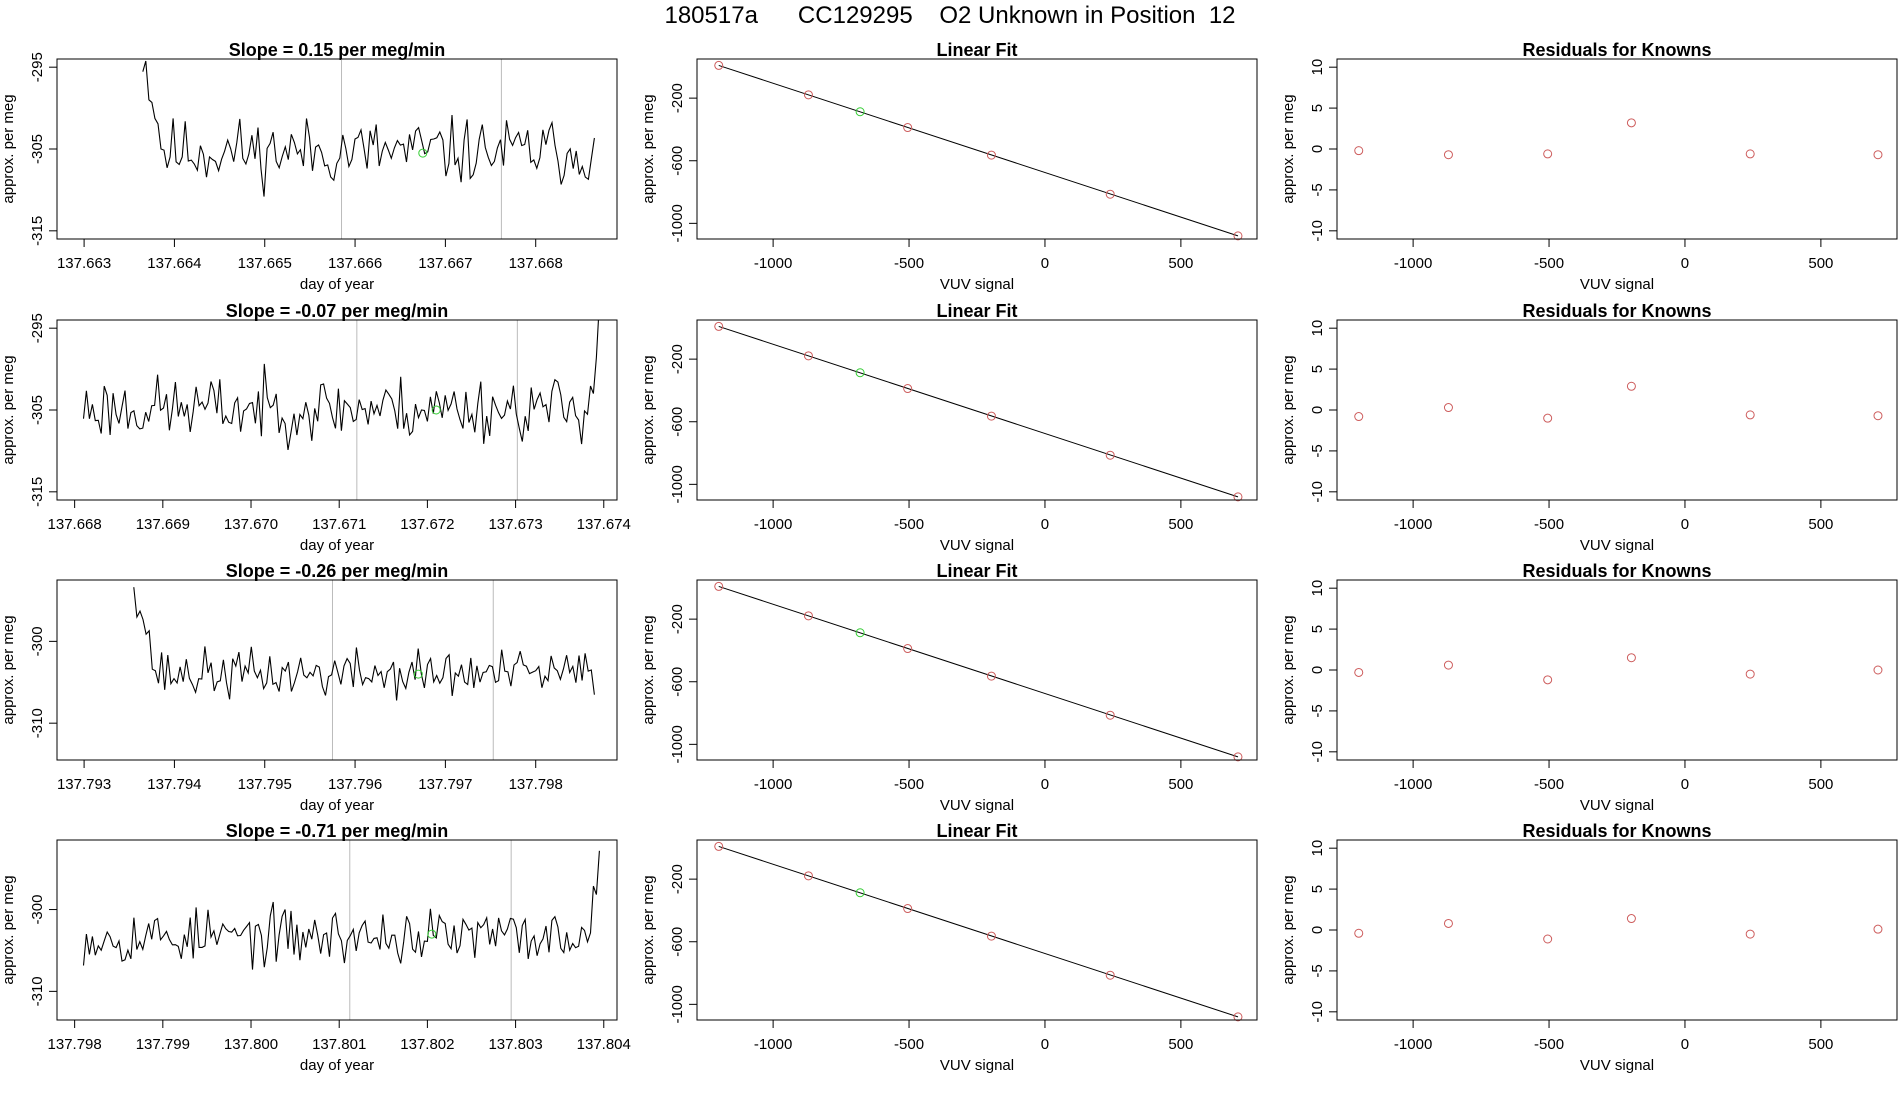  What do you see at coordinates (427, 524) in the screenshot?
I see `x-tick-label: 137.672` at bounding box center [427, 524].